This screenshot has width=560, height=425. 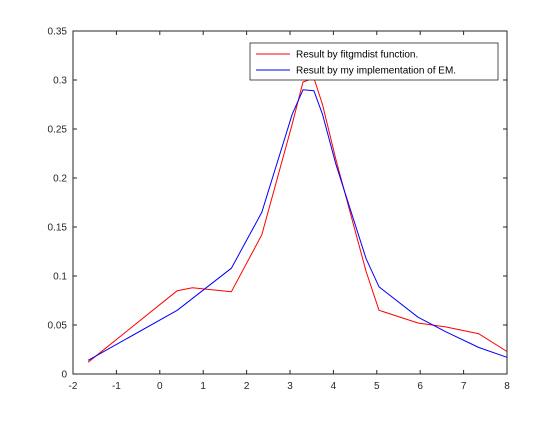 What do you see at coordinates (58, 228) in the screenshot?
I see `y-tick-label: 0.15` at bounding box center [58, 228].